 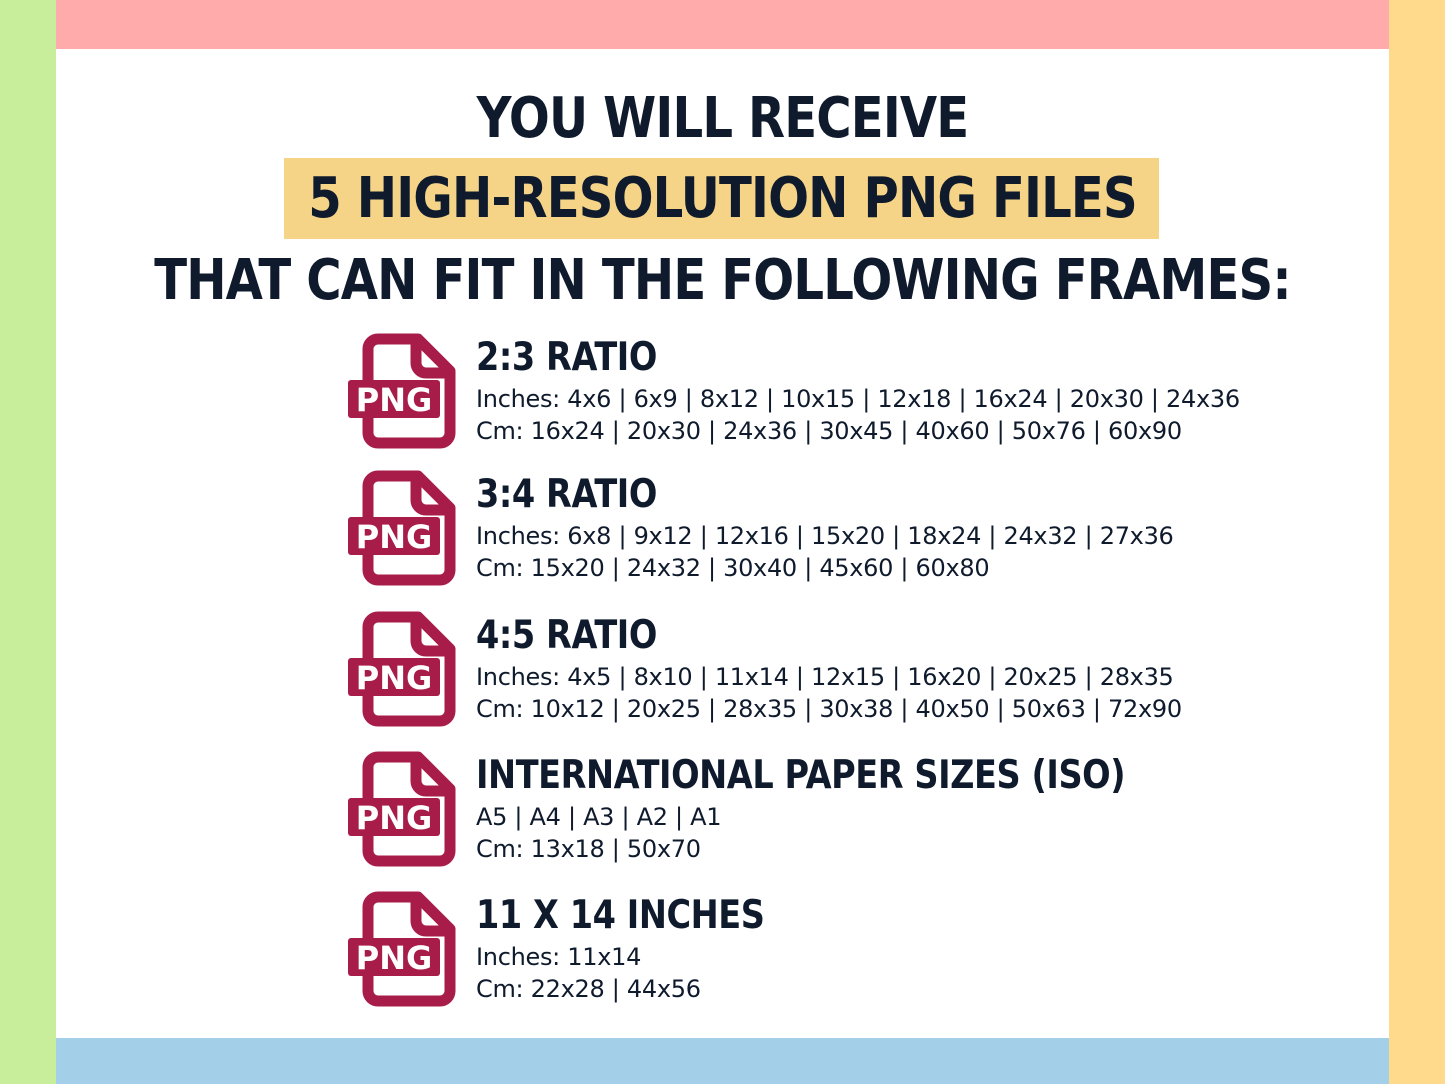 I want to click on frame-title: 11 X 14 INCHES, so click(x=620, y=915).